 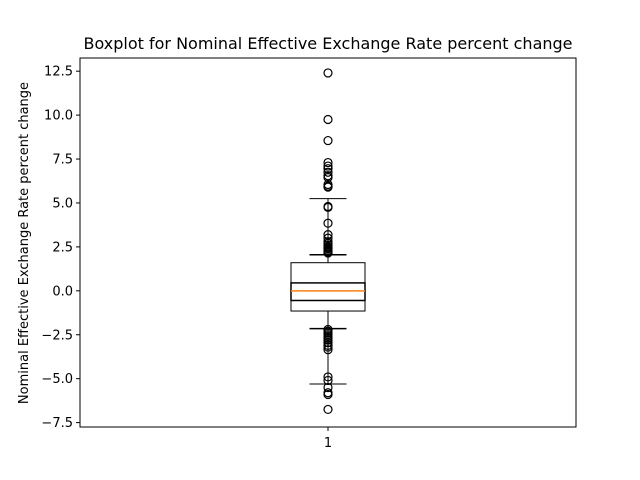 I want to click on y-tick-label: 12.5, so click(x=58, y=72).